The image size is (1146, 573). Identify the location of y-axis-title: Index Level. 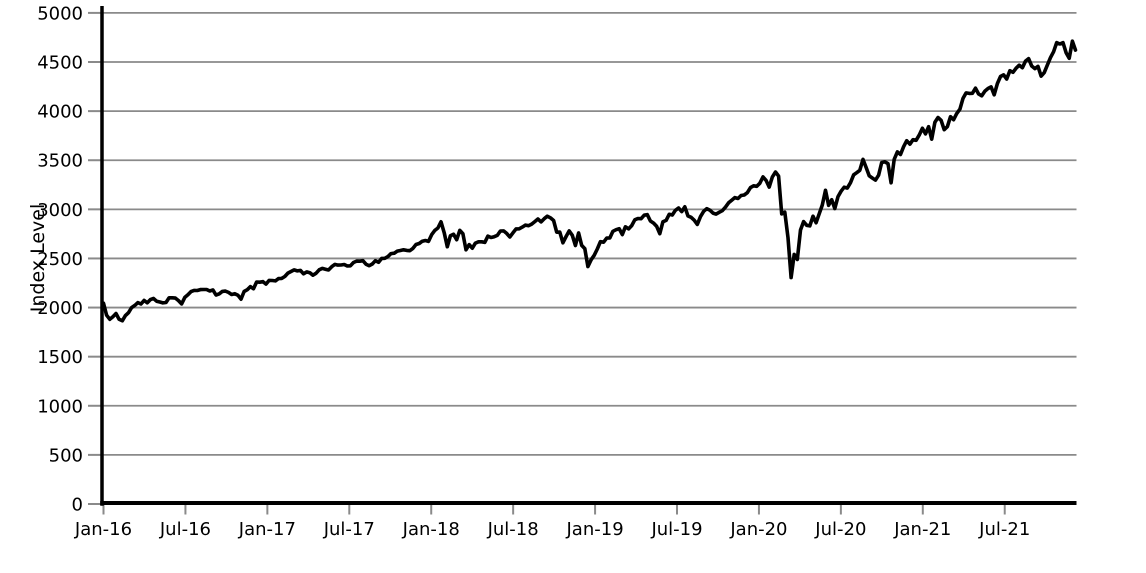
(38, 258).